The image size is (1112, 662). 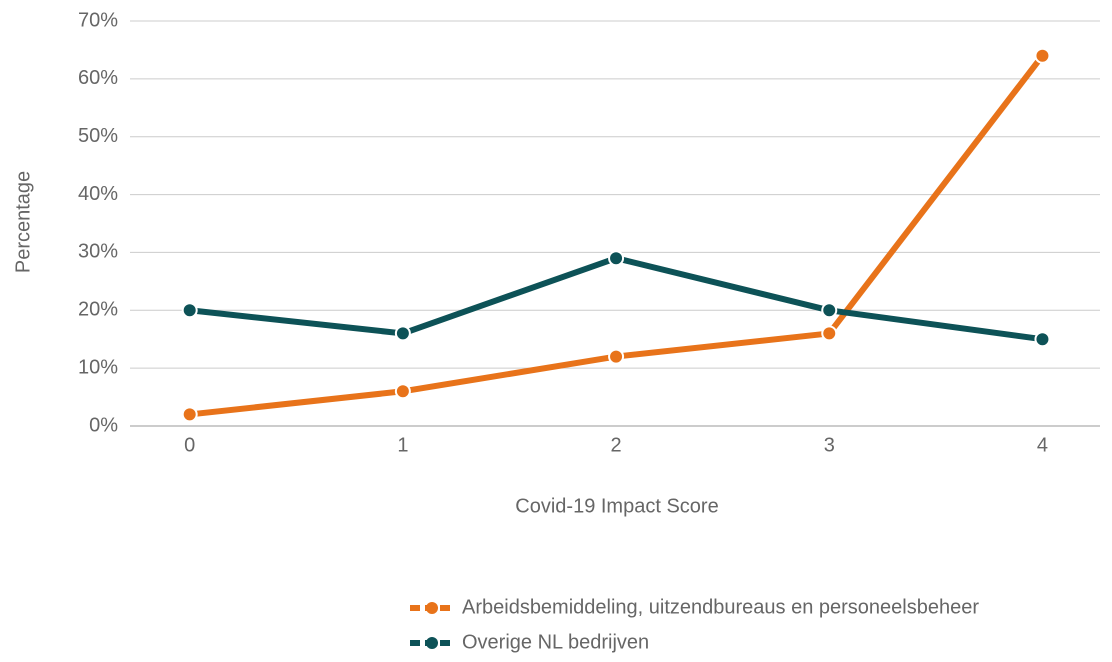 What do you see at coordinates (103, 425) in the screenshot?
I see `y-tick-label: 0%` at bounding box center [103, 425].